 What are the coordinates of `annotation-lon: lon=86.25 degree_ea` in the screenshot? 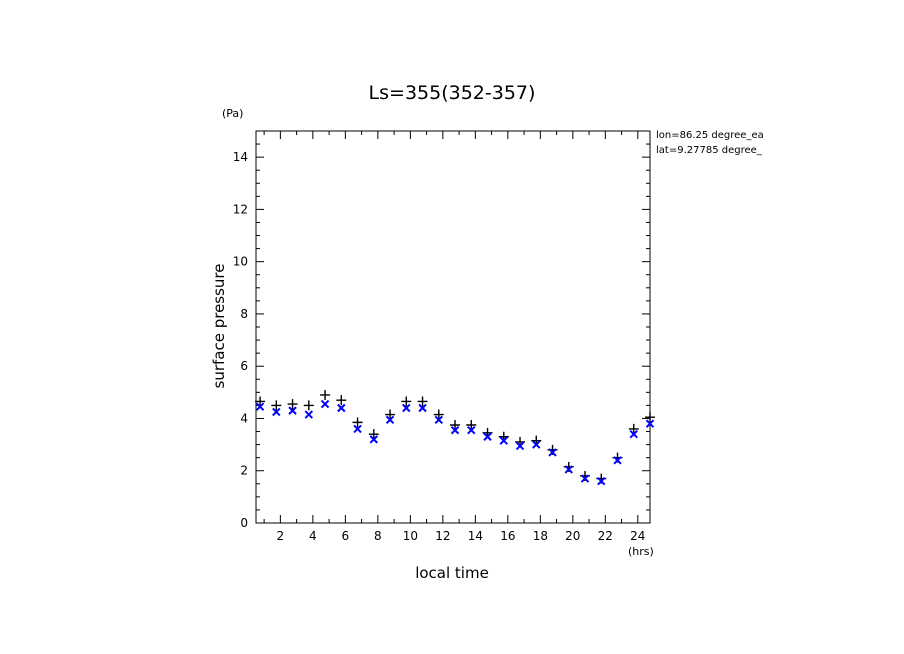 It's located at (710, 135).